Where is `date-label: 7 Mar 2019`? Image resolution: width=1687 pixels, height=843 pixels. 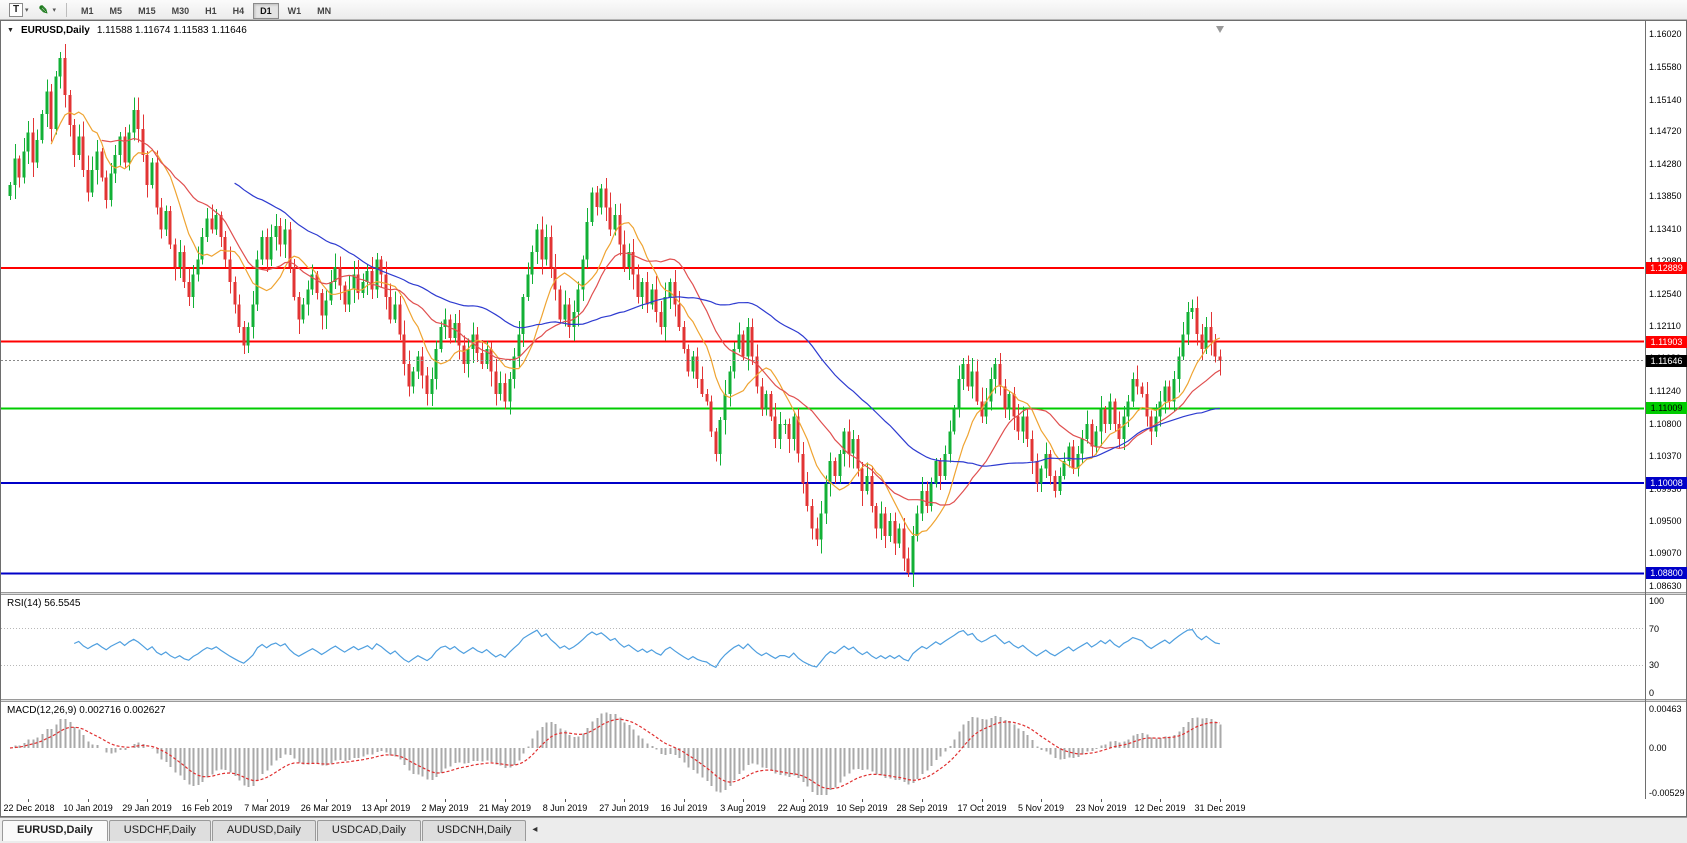 date-label: 7 Mar 2019 is located at coordinates (267, 808).